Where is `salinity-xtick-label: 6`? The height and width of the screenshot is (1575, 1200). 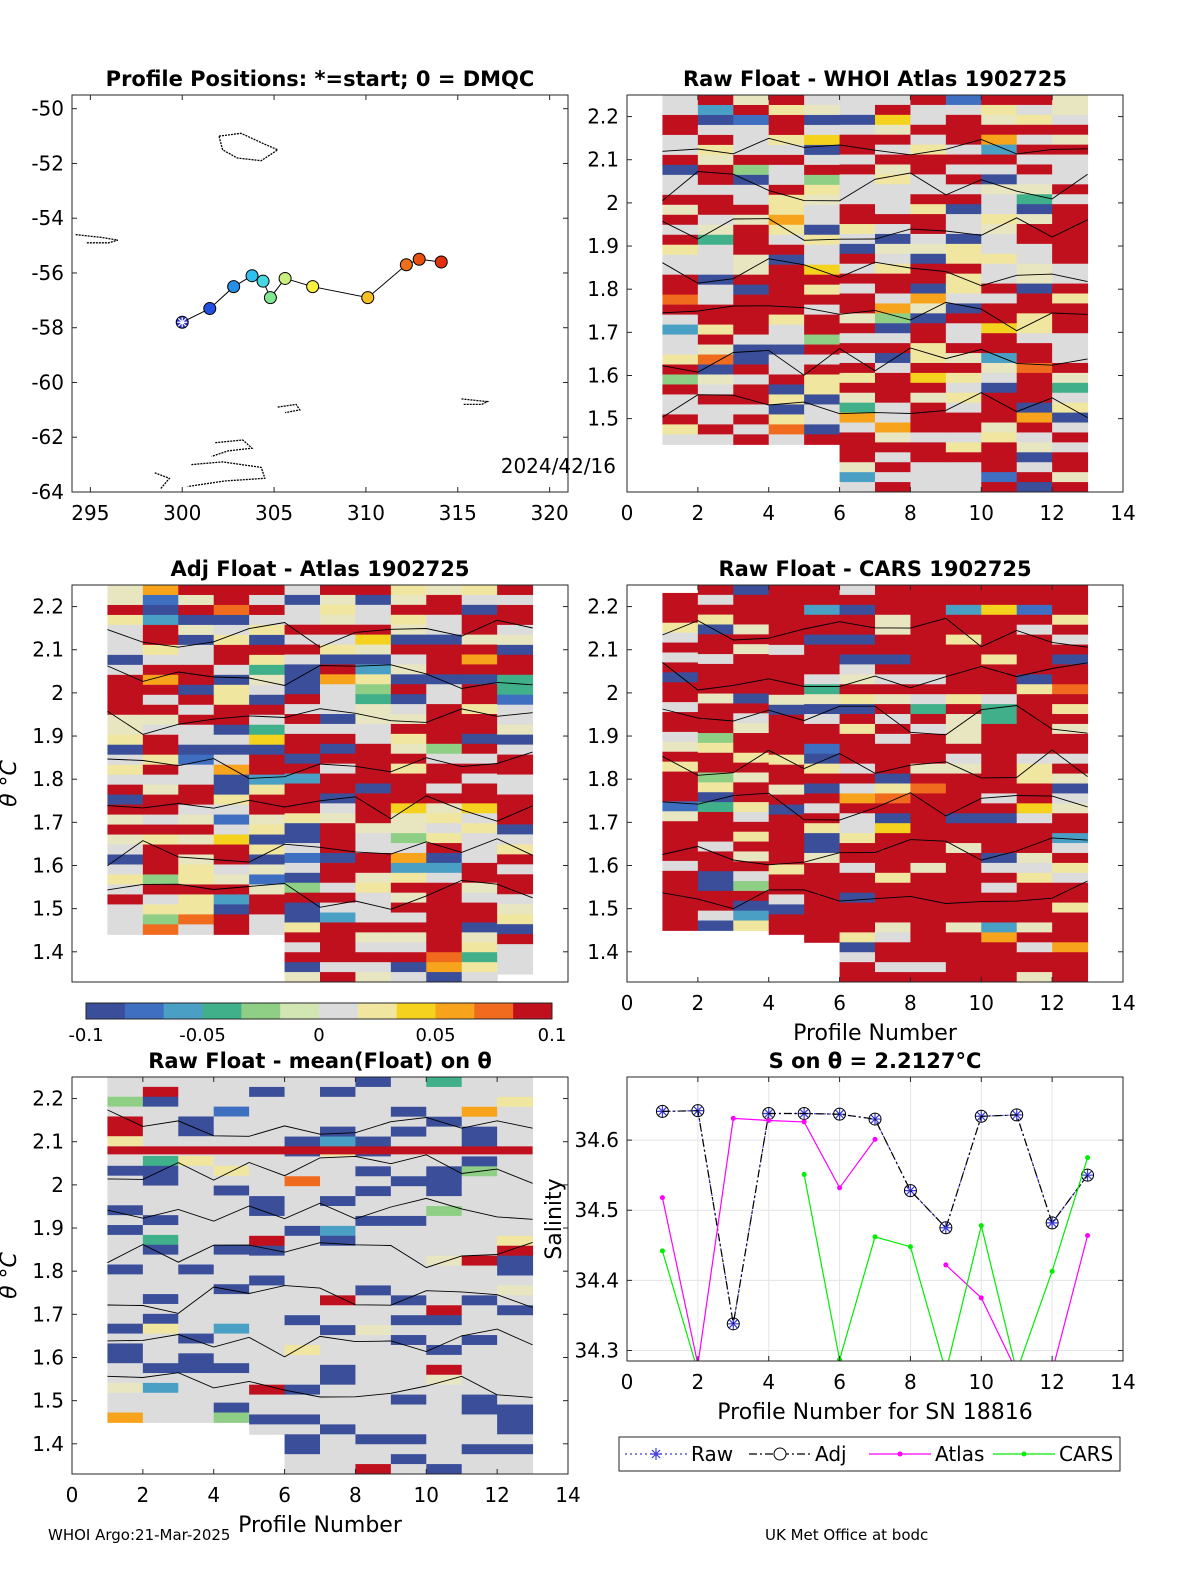
salinity-xtick-label: 6 is located at coordinates (839, 1382).